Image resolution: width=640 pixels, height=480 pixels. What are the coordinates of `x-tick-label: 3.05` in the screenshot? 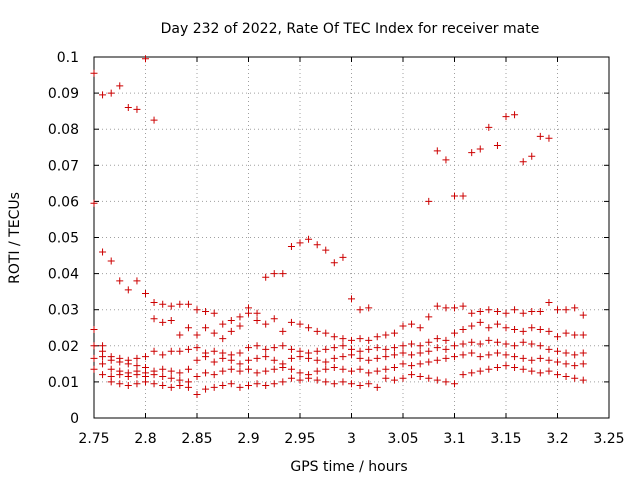 It's located at (402, 439).